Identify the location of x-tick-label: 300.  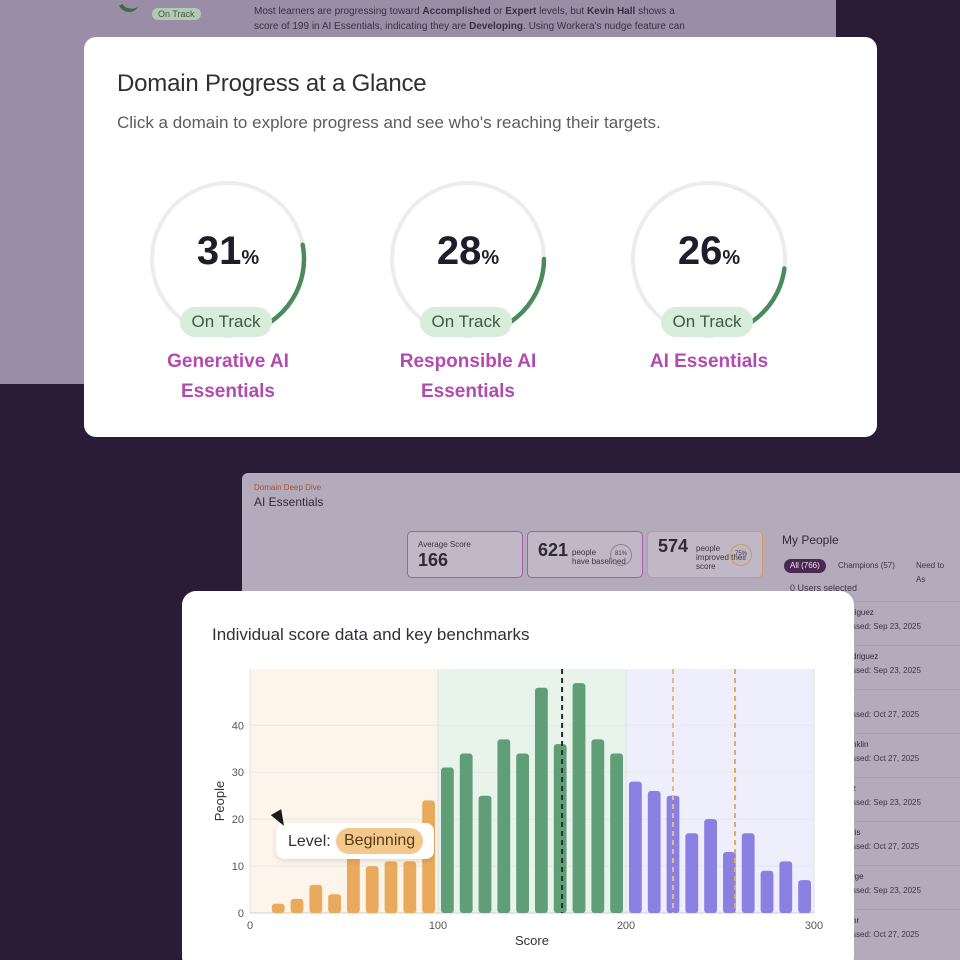
(814, 926).